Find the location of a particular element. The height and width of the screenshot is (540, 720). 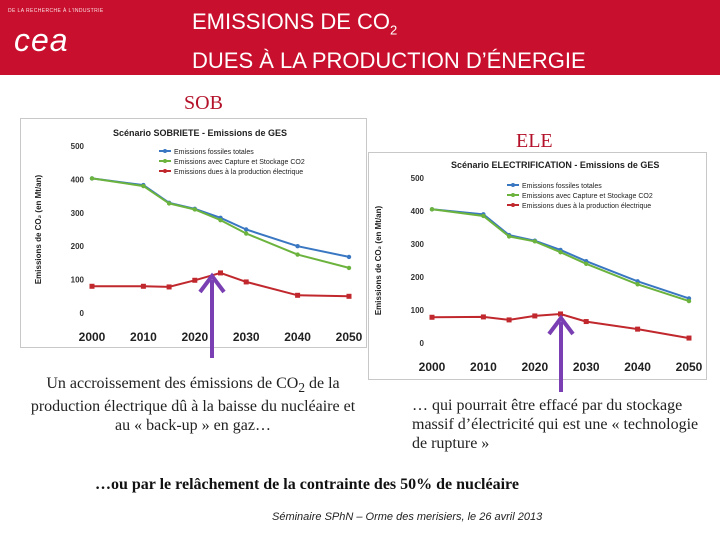

chart-title: Scénario SOBRIETE - Emissions de GES is located at coordinates (200, 133).